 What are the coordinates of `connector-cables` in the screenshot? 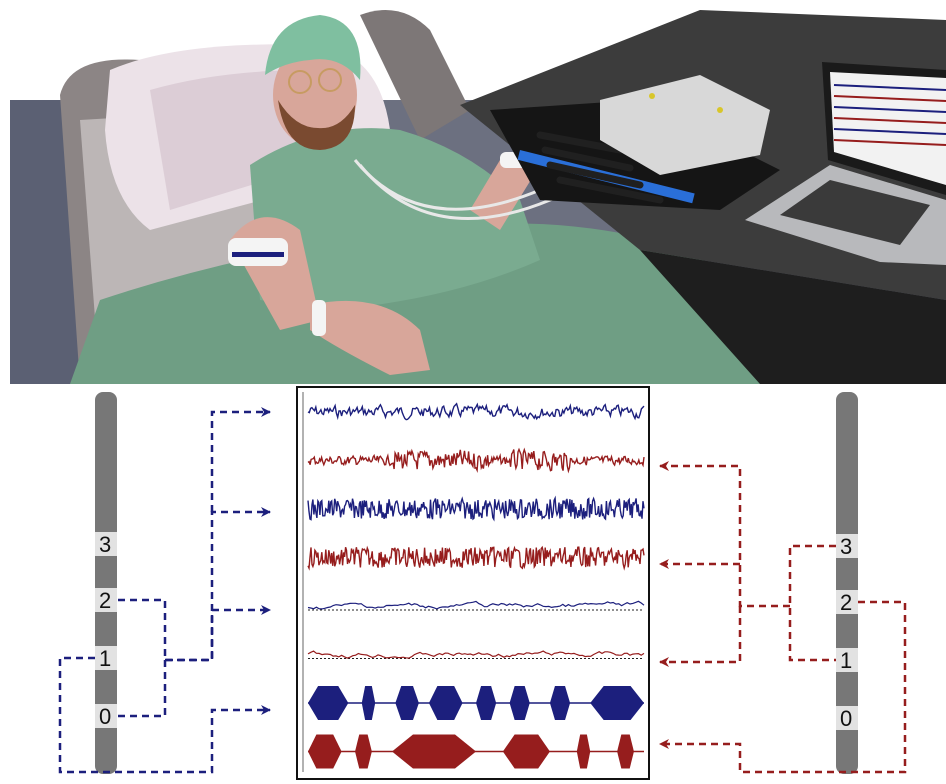 It's located at (600, 167).